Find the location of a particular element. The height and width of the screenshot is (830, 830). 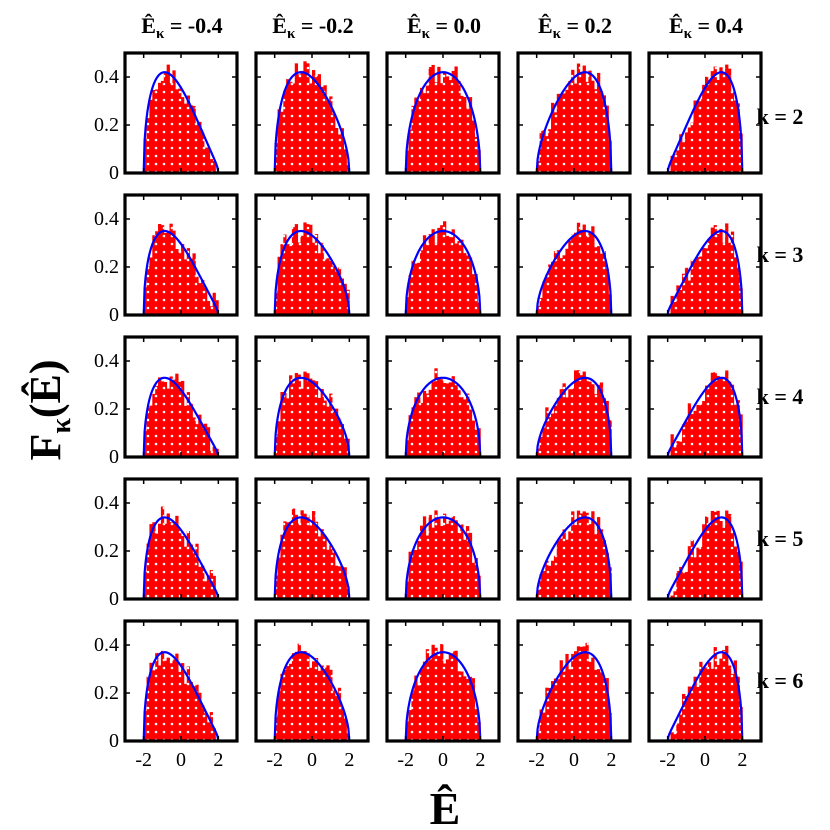

y-tick-label: 0.4 is located at coordinates (106, 503).